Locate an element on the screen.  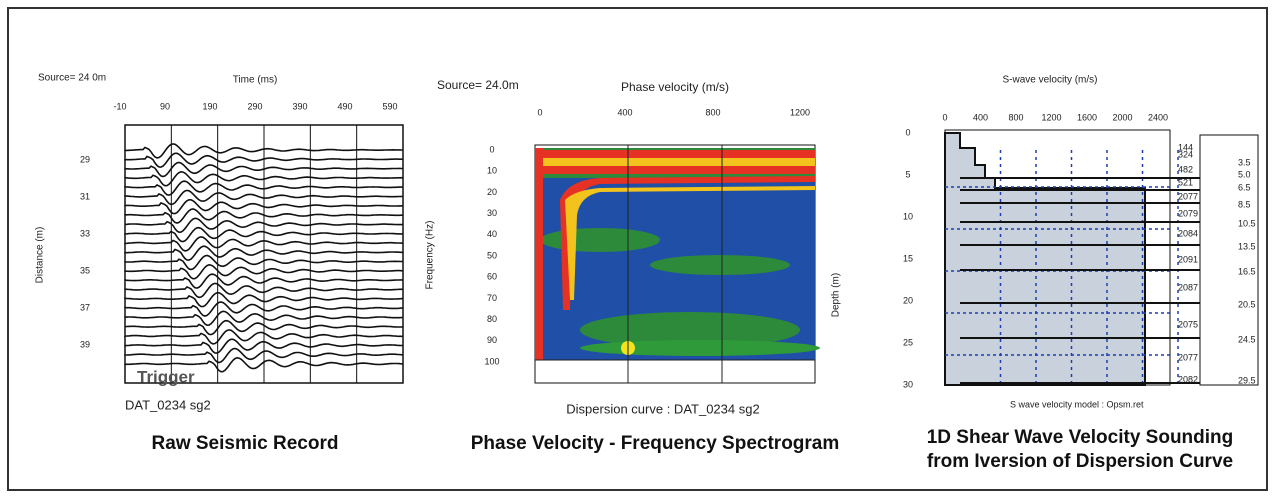
layer-depth: 8.5 is located at coordinates (1244, 204).